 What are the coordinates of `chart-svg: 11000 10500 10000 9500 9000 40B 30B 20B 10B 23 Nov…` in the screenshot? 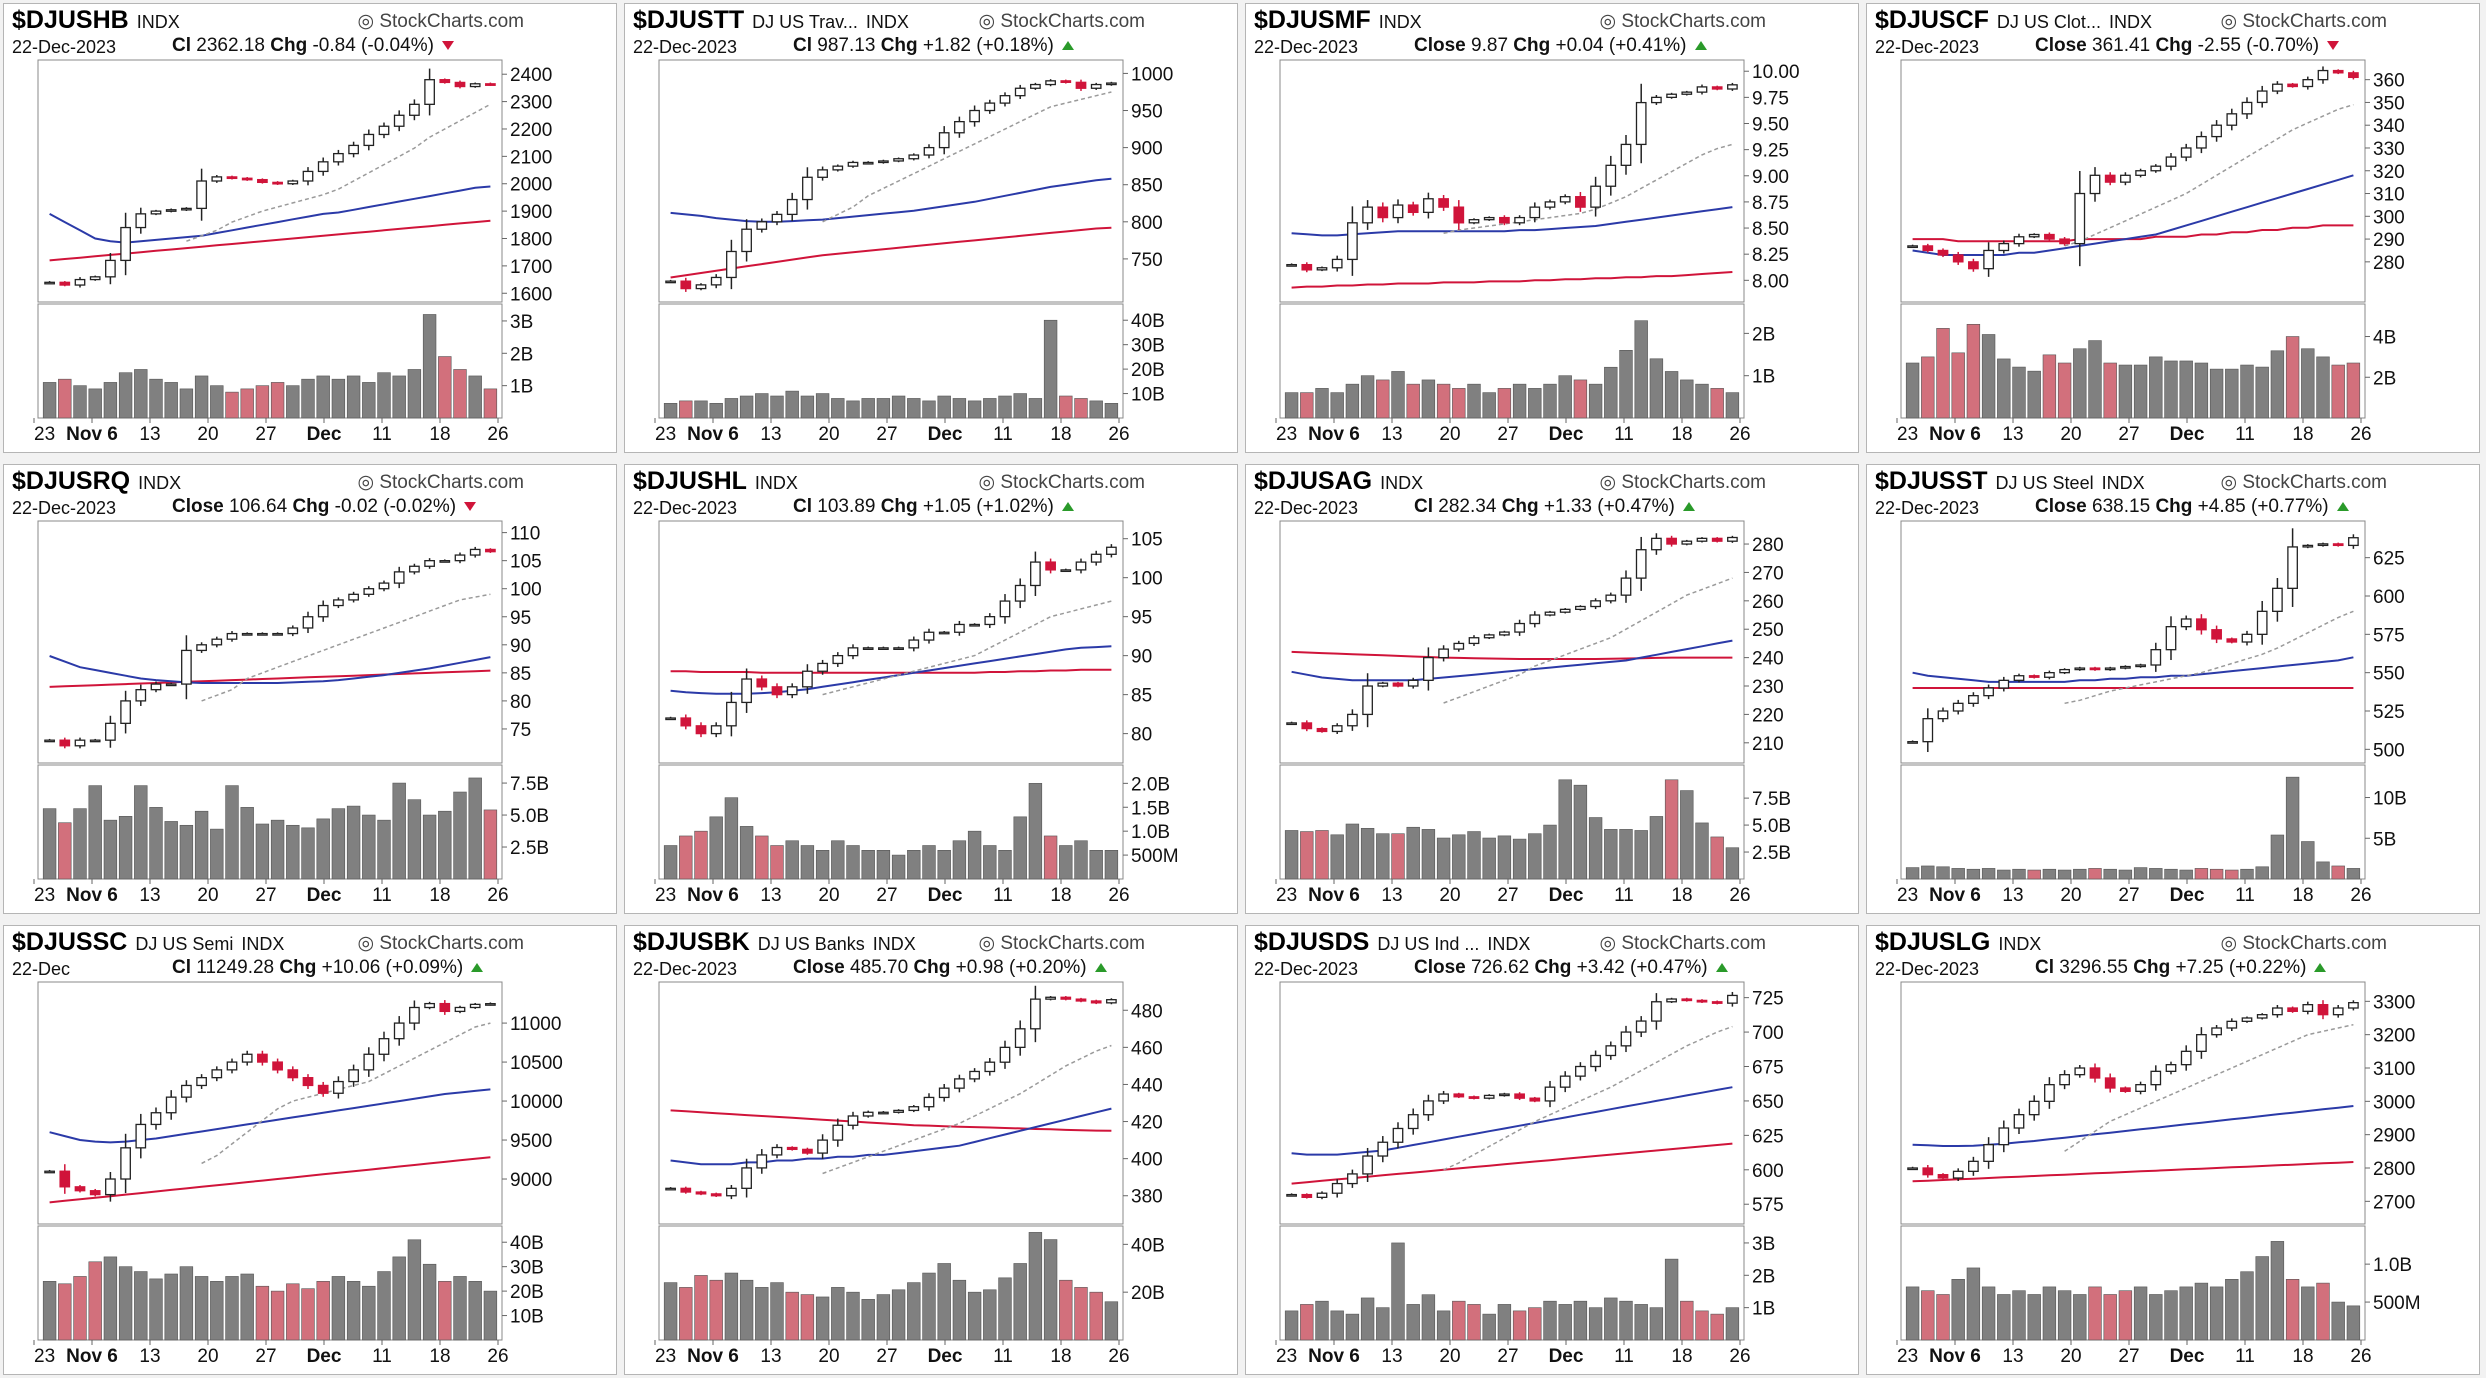 It's located at (298, 1174).